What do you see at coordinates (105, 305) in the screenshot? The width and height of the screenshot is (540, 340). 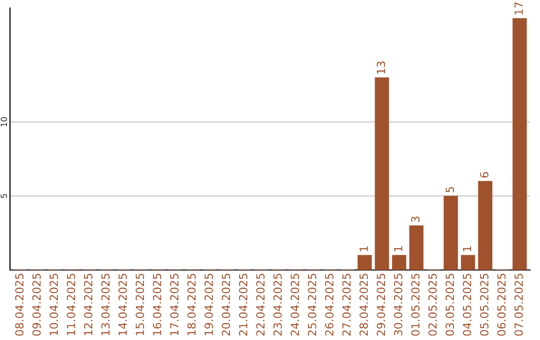 I see `x-tick-label: 13.04.2025` at bounding box center [105, 305].